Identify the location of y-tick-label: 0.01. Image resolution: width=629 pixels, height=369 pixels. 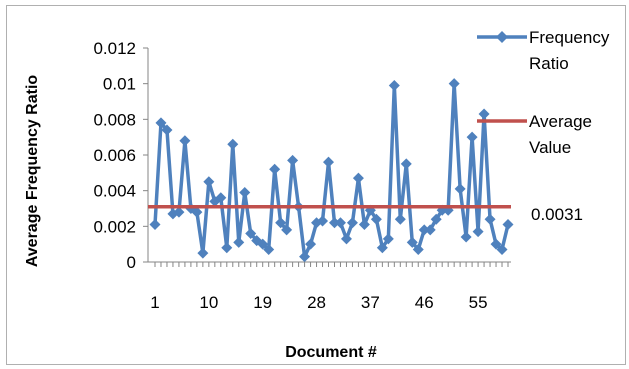
(119, 84).